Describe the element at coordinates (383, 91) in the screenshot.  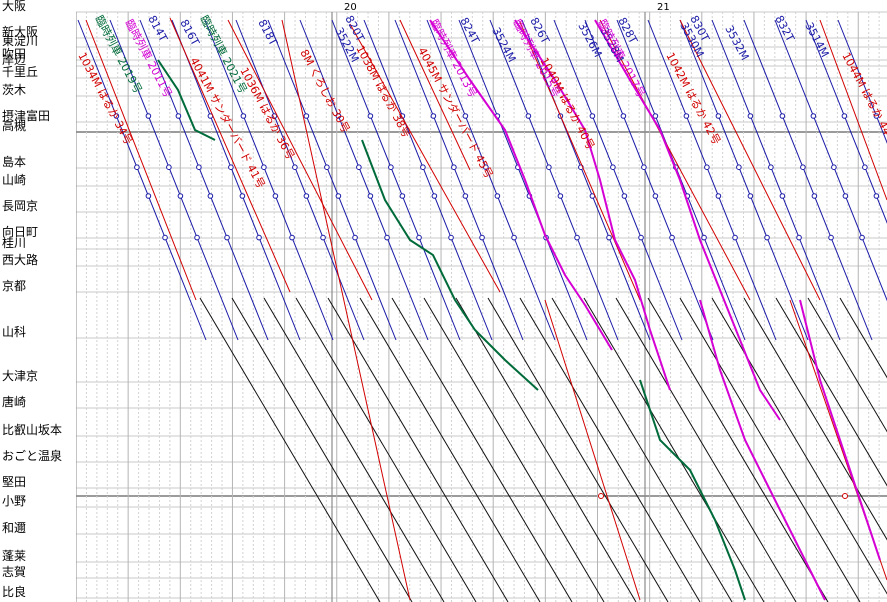
I see `train-label: 1038M はるか 38号` at that location.